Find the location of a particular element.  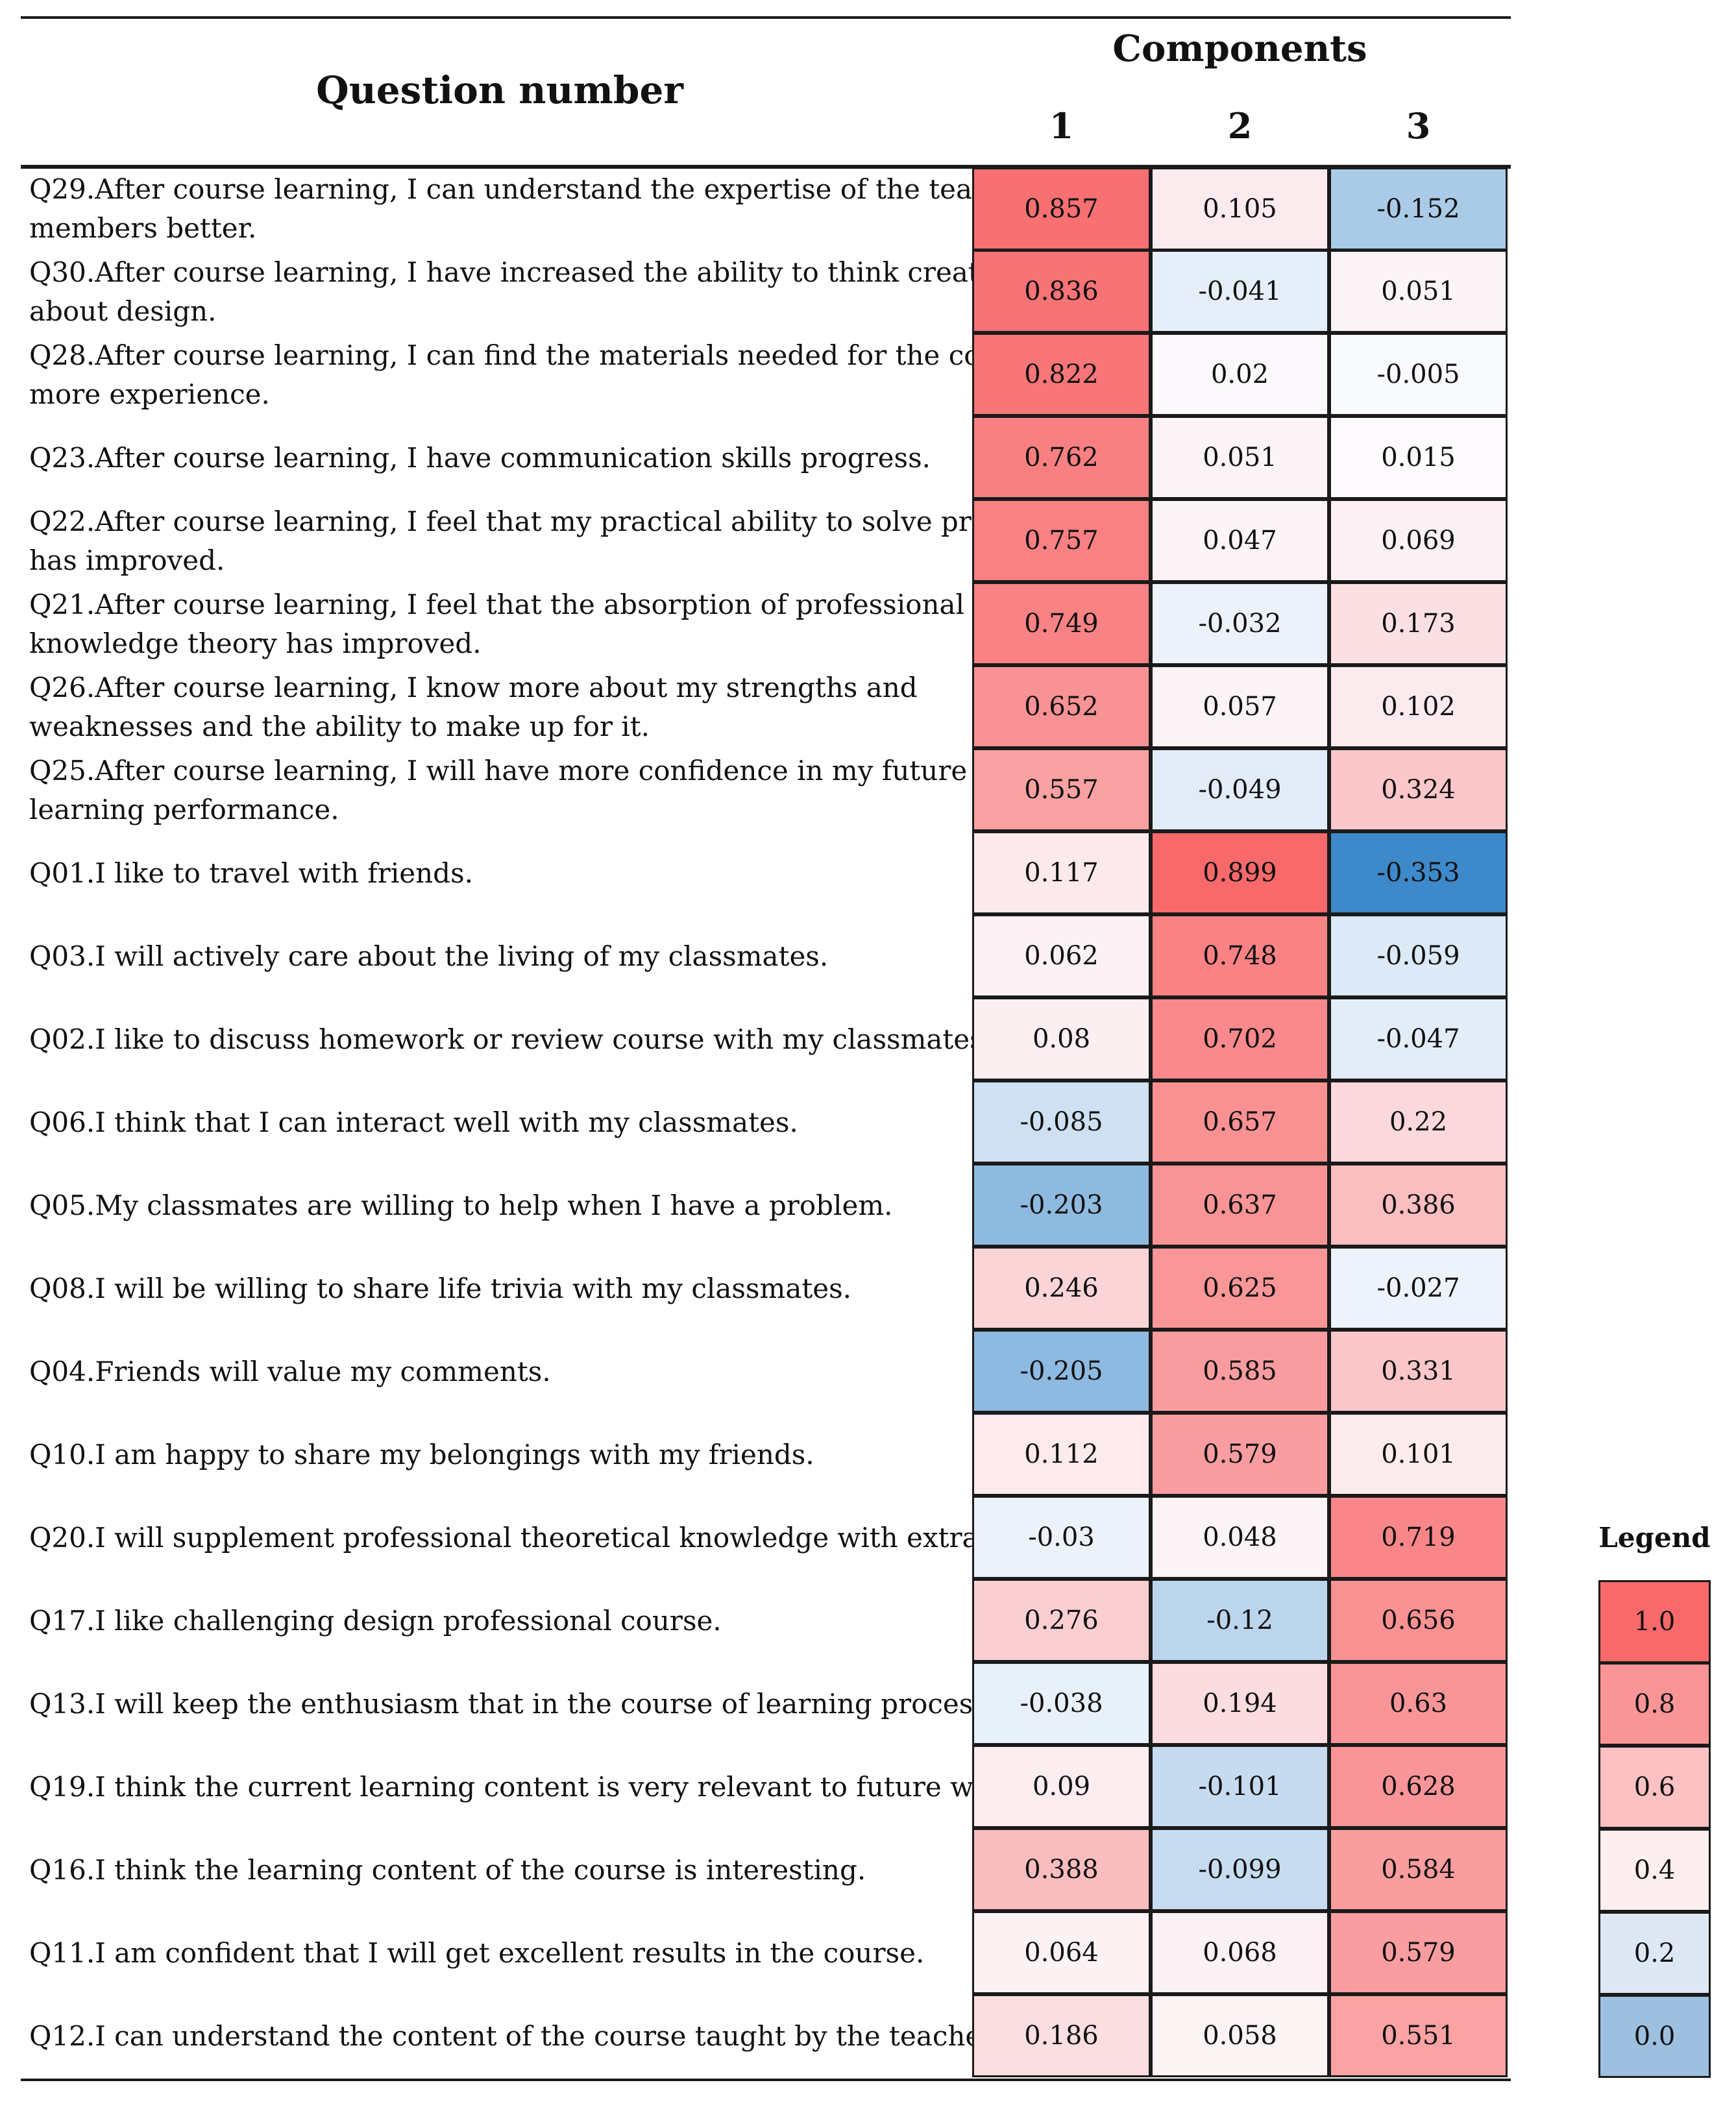

heatmap-cell: 0.652 is located at coordinates (1061, 707).